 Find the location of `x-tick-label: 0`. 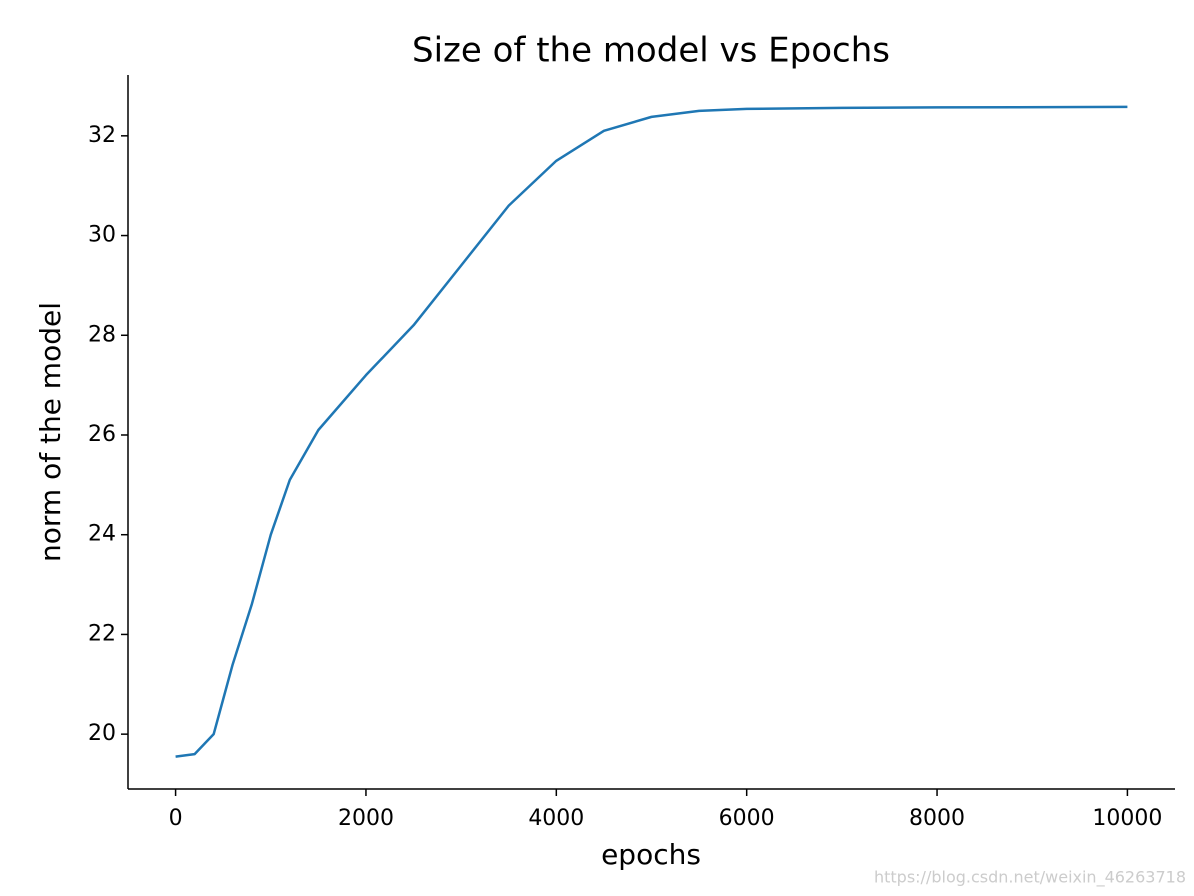

x-tick-label: 0 is located at coordinates (176, 818).